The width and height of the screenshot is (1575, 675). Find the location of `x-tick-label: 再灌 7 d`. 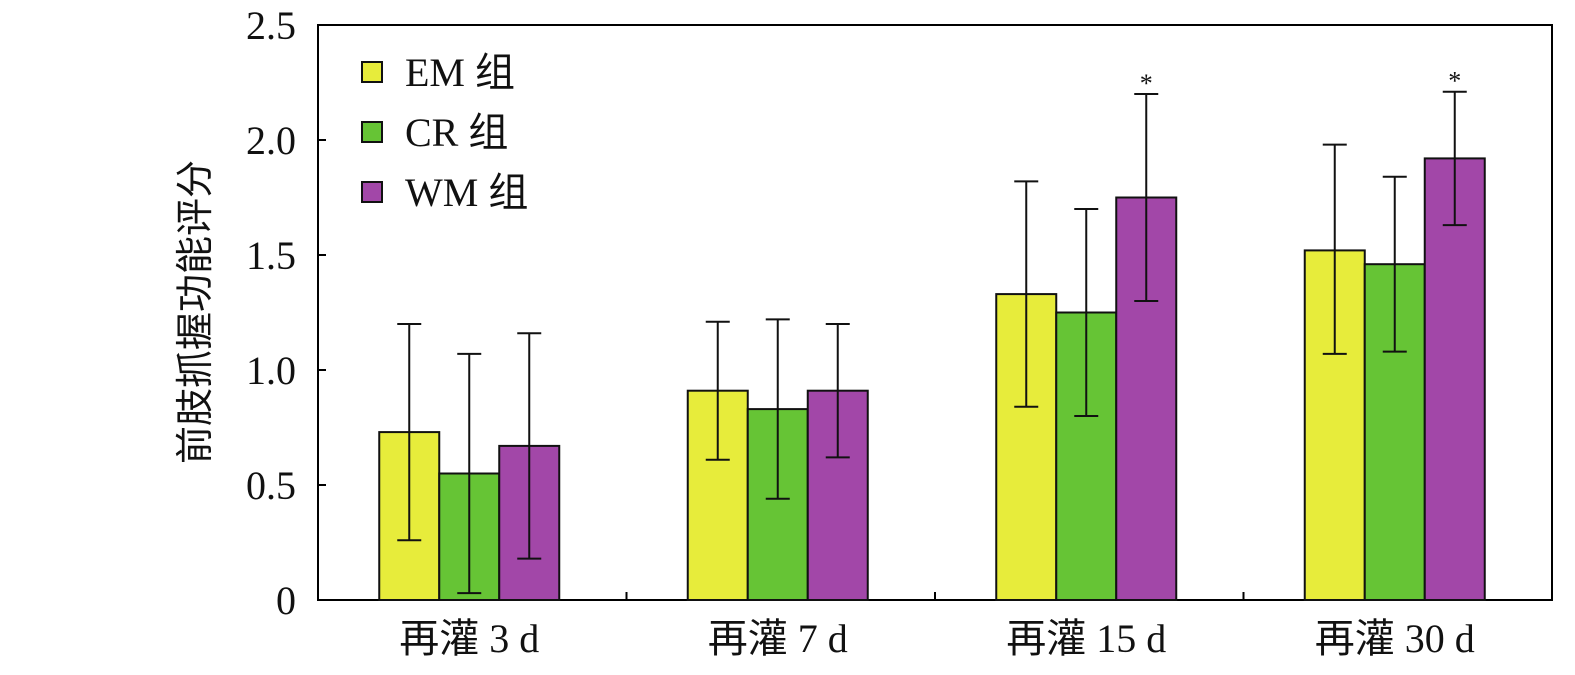

x-tick-label: 再灌 7 d is located at coordinates (778, 638).